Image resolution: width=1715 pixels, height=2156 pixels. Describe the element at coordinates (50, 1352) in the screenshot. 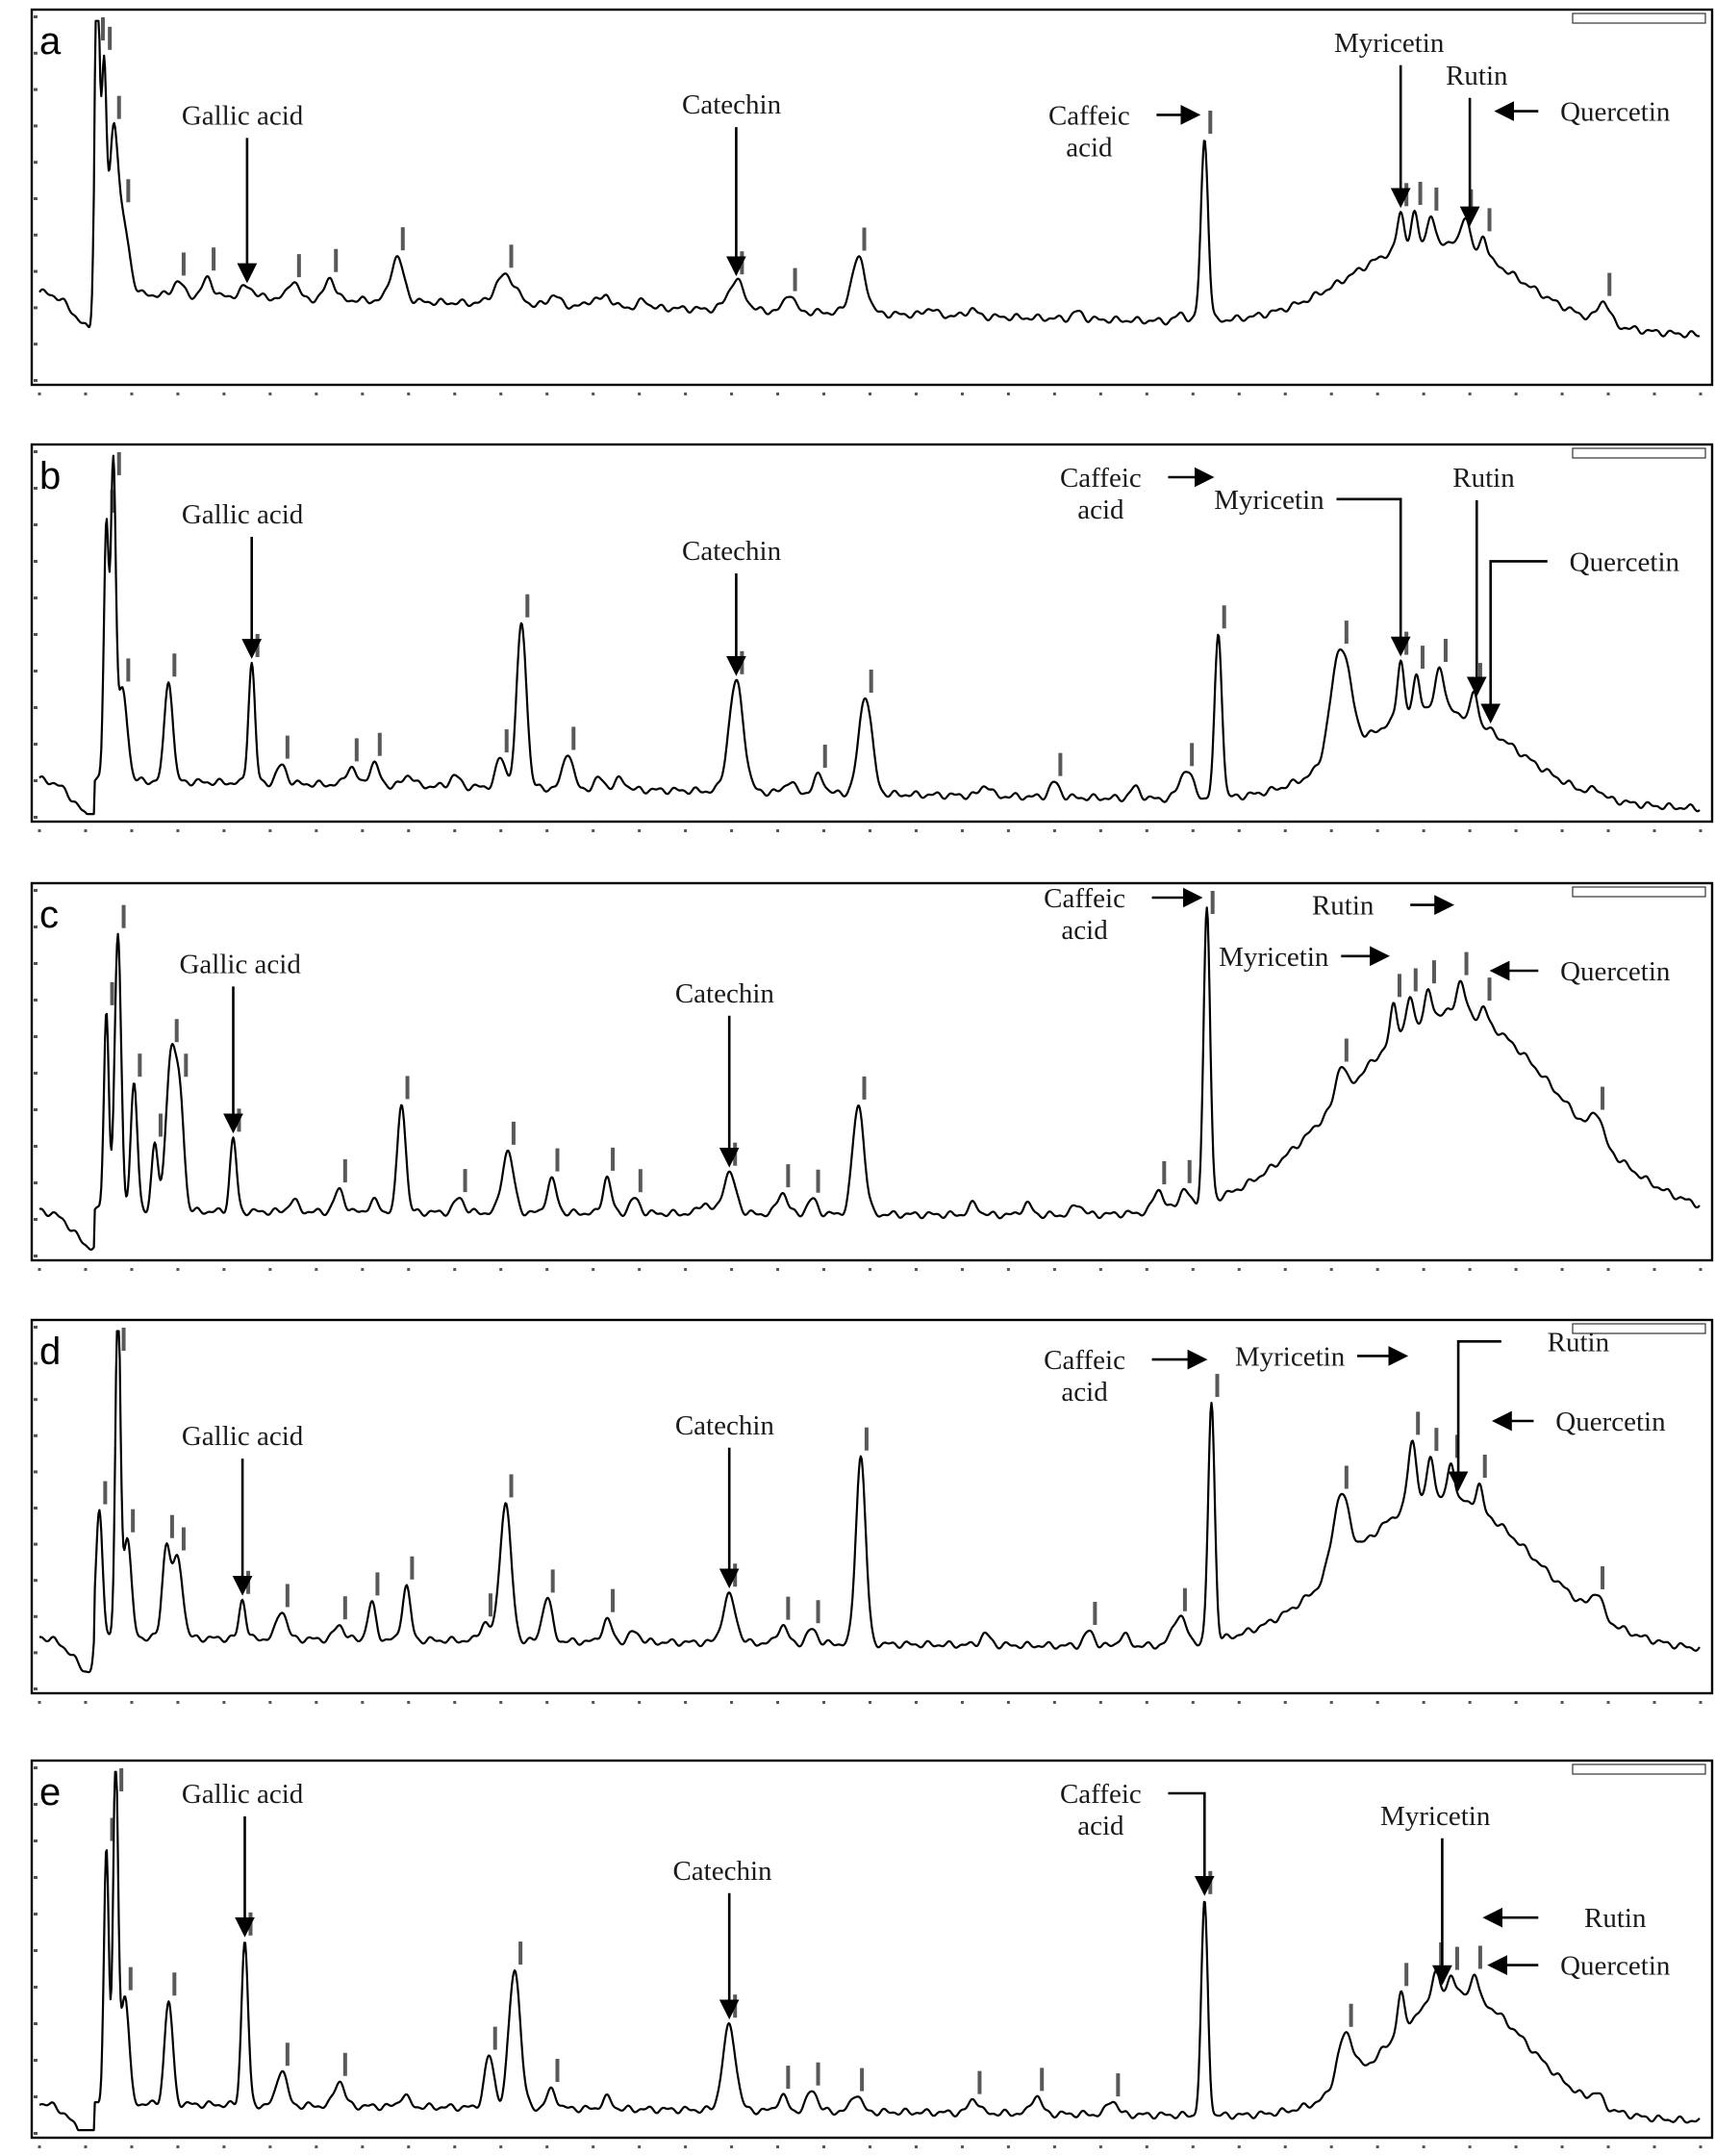

I see `panel-letter: d` at that location.